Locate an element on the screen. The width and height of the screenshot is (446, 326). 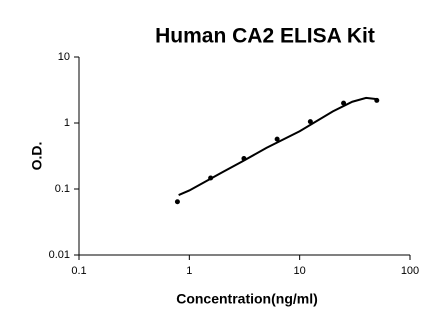
x-tick-label: 0.1 is located at coordinates (78, 271).